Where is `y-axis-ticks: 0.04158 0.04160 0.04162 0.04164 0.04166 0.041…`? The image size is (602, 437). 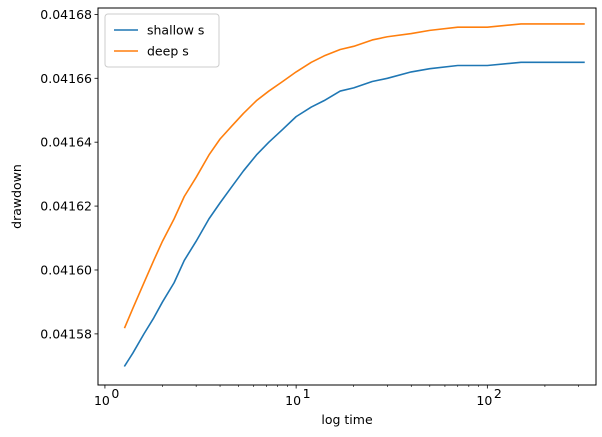 y-axis-ticks: 0.04158 0.04160 0.04162 0.04164 0.04166 0.041… is located at coordinates (69, 174).